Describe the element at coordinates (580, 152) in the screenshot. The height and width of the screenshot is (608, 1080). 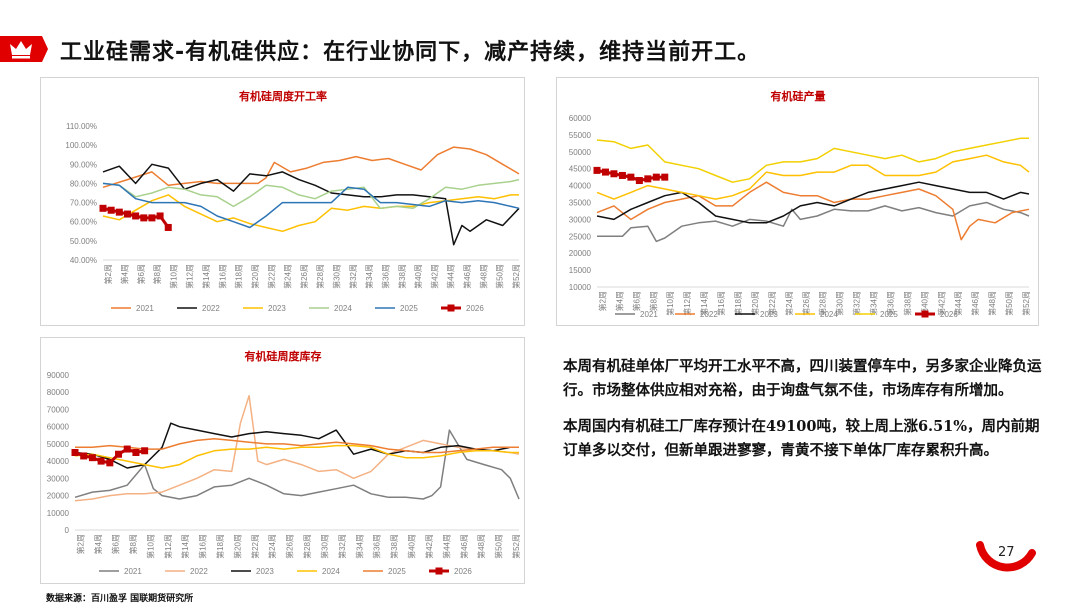
I see `y-tick-label: 50000` at that location.